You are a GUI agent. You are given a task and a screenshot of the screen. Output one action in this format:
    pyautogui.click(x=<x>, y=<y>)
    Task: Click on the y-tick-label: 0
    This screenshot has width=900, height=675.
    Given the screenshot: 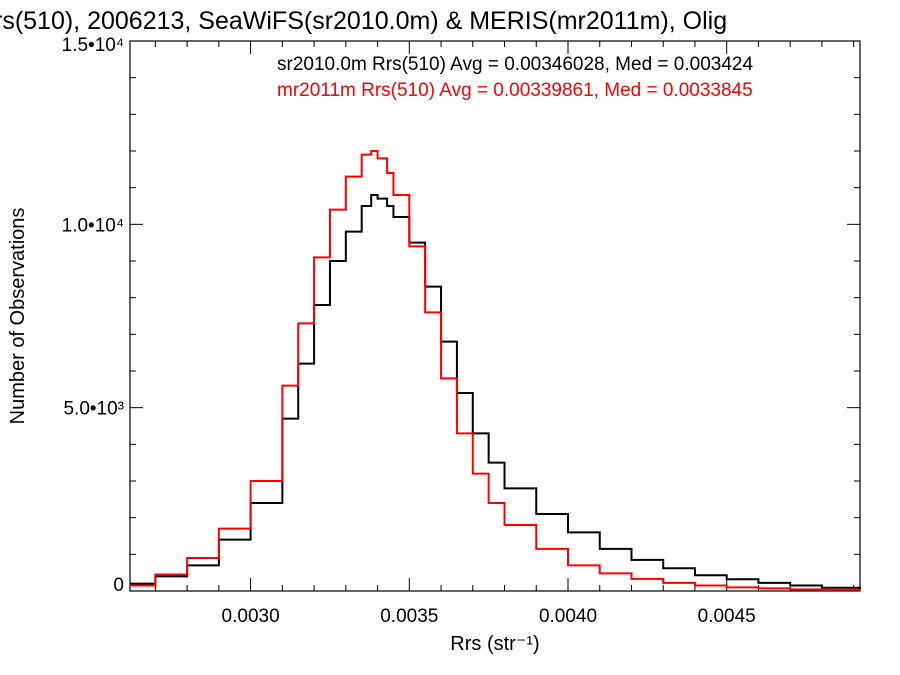 What is the action you would take?
    pyautogui.click(x=118, y=585)
    